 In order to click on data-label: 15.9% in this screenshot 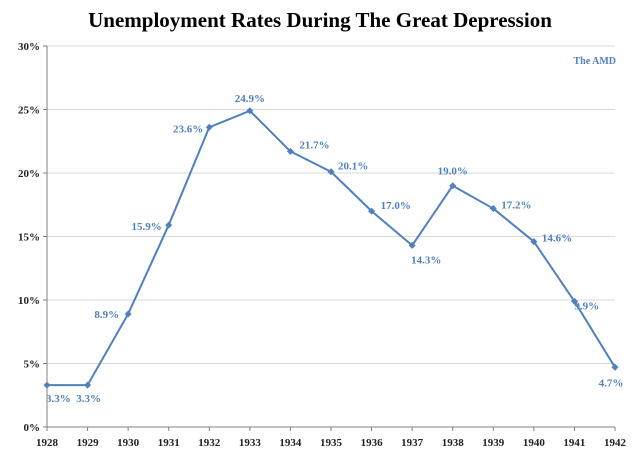, I will do `click(146, 227)`.